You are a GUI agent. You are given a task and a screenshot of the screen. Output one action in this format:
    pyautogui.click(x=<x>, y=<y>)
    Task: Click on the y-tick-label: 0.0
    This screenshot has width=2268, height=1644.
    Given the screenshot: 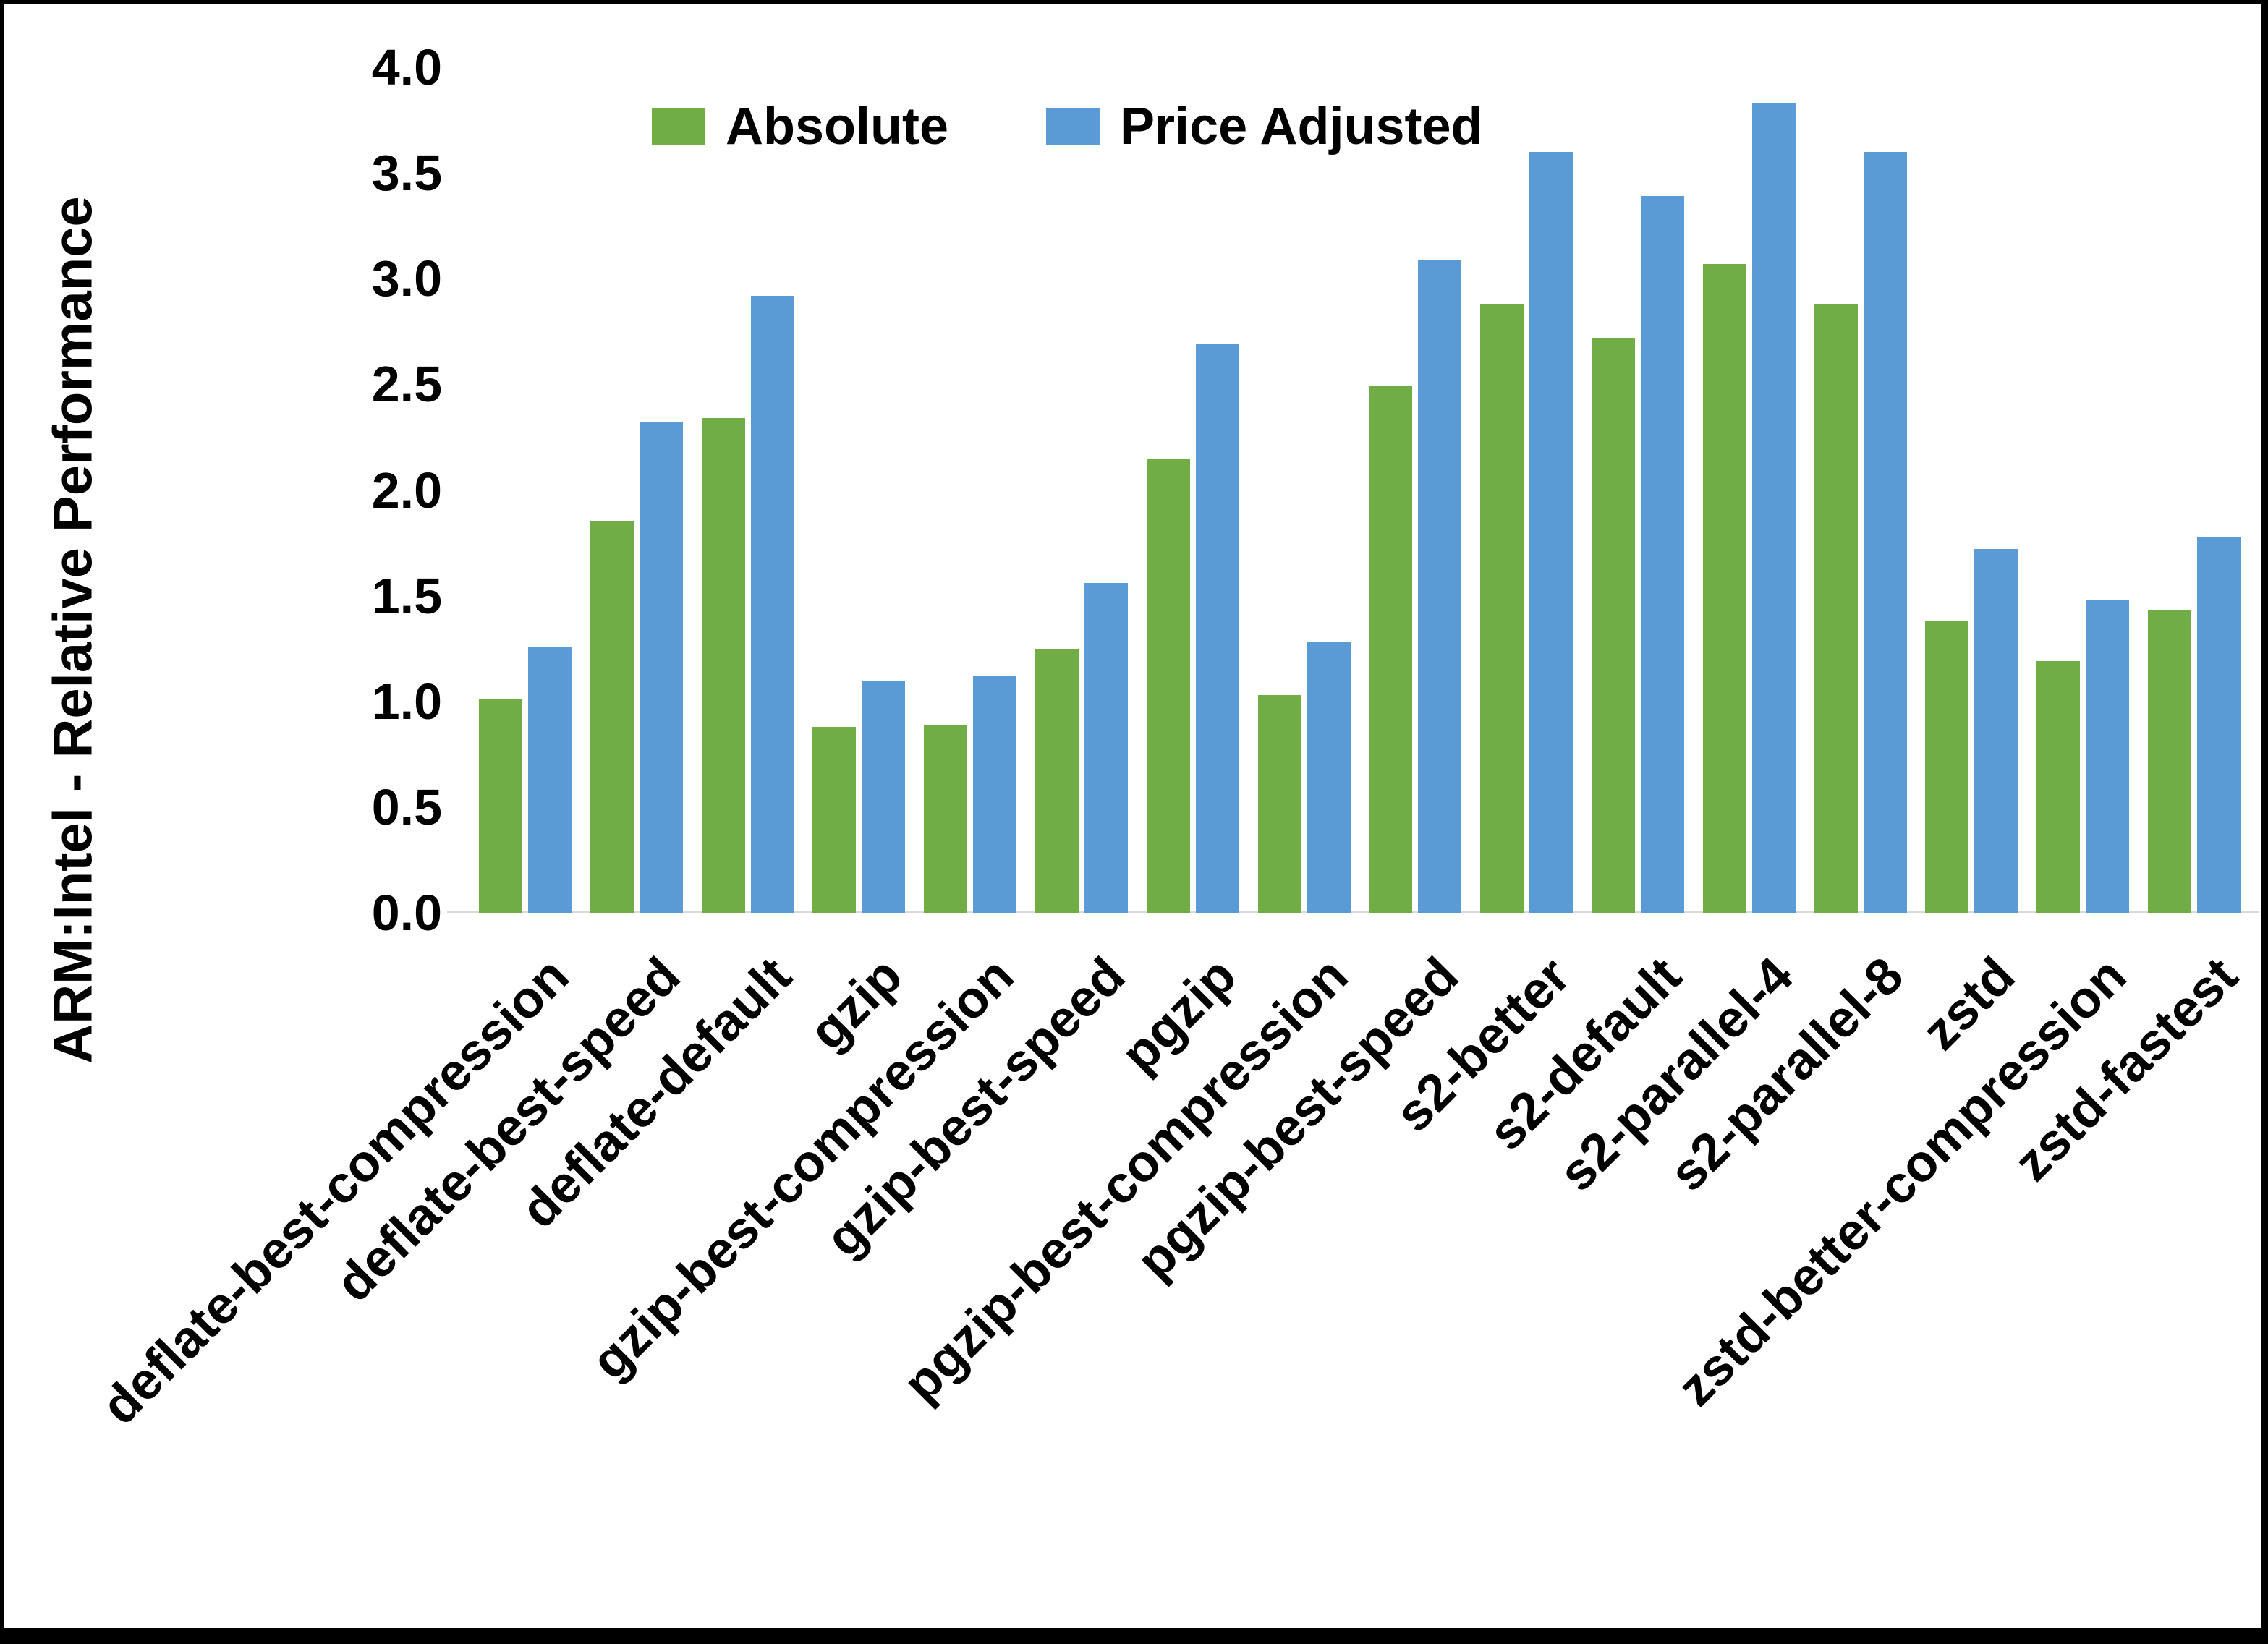 What is the action you would take?
    pyautogui.click(x=406, y=913)
    